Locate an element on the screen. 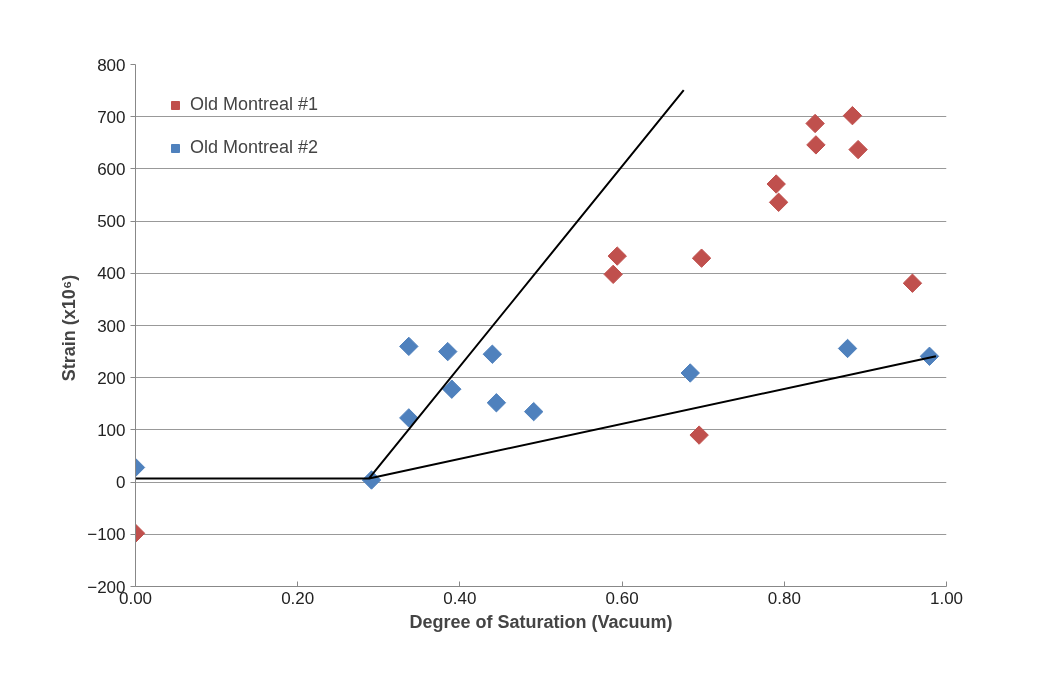  y-tick-label: 500 is located at coordinates (111, 222).